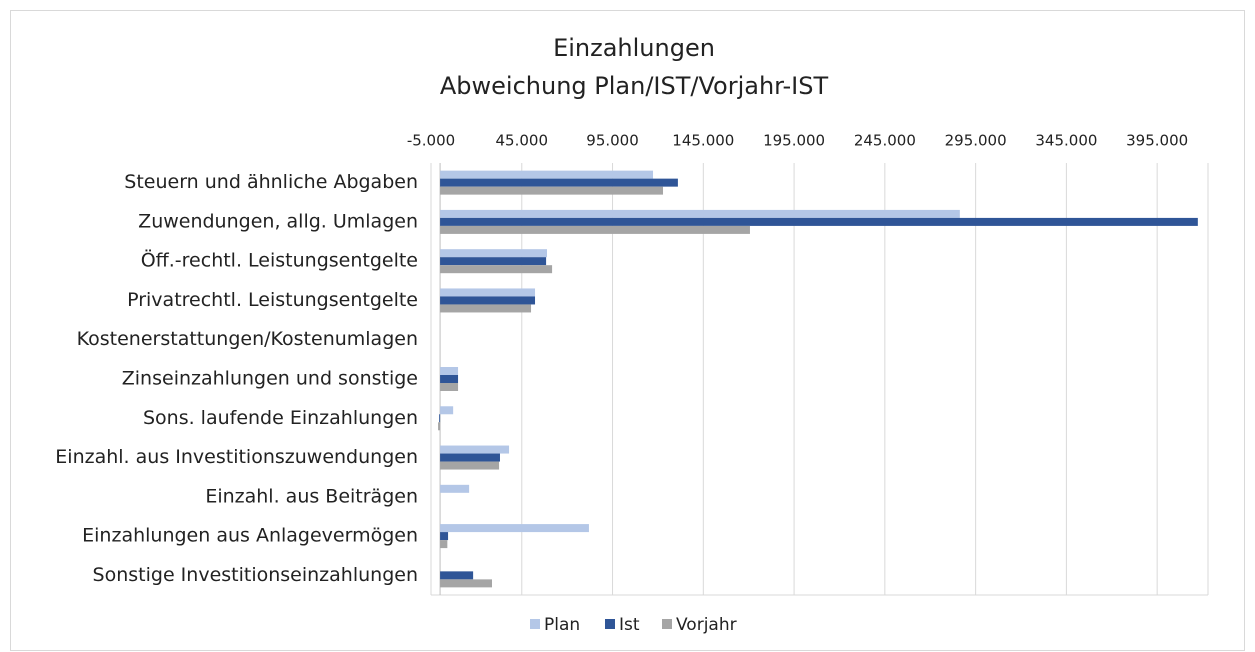 The width and height of the screenshot is (1255, 652). Describe the element at coordinates (236, 457) in the screenshot. I see `y-tick-label: Einzahl. aus Investitionszuwendungen` at that location.